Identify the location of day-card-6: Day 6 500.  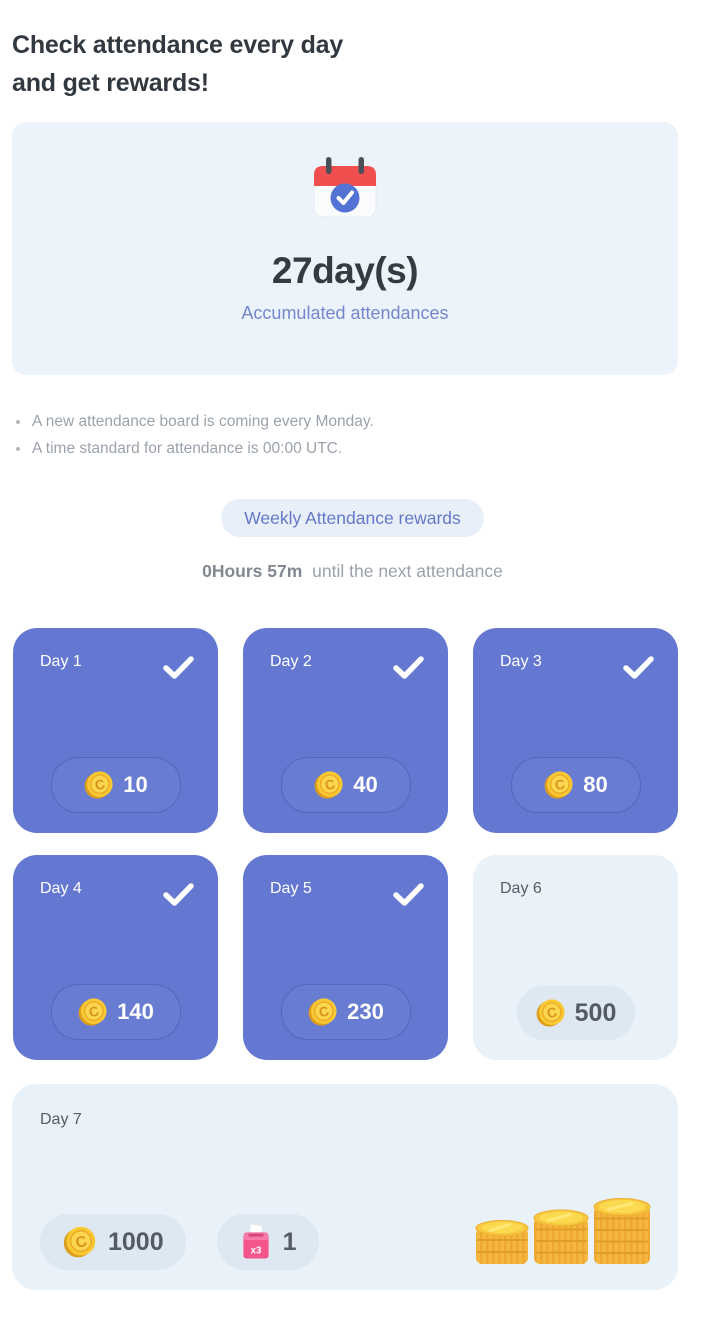
(575, 957).